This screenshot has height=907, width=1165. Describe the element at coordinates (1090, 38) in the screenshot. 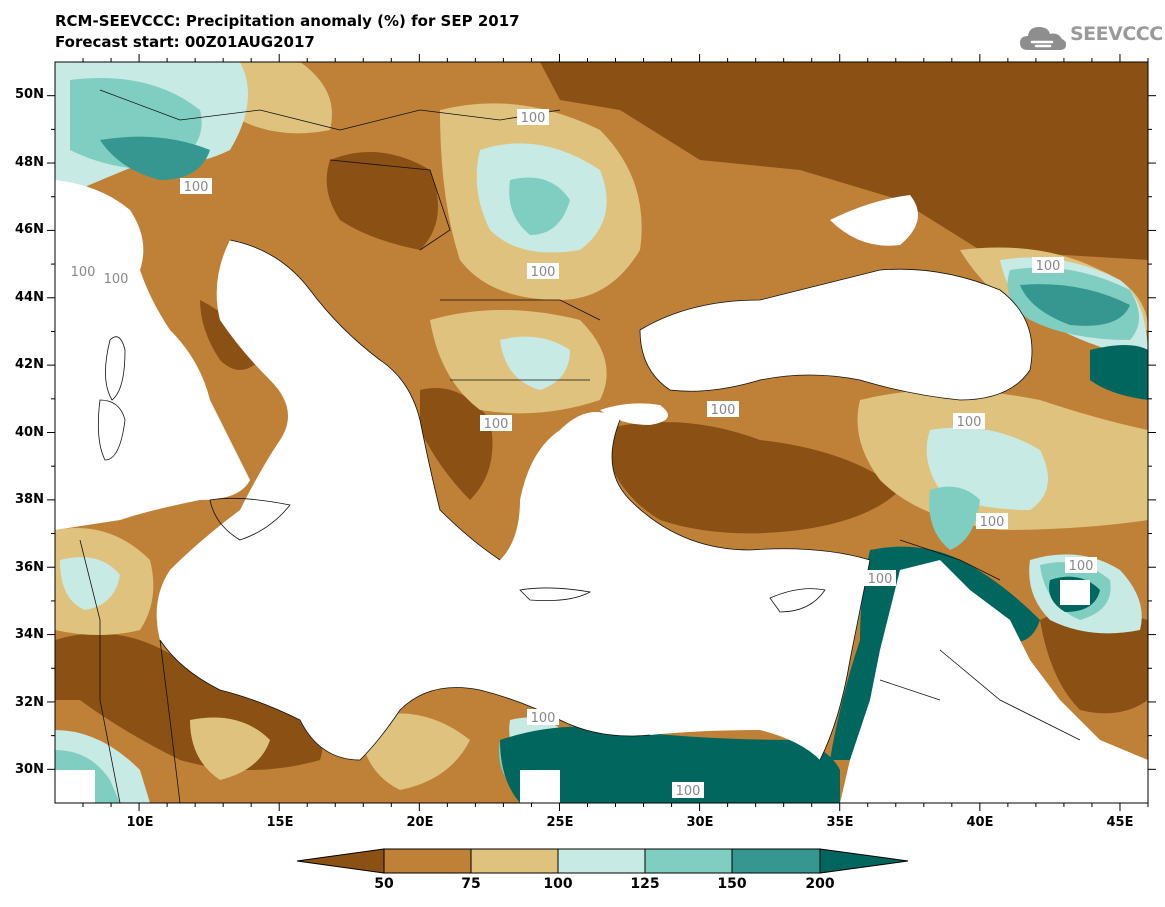

I see `seevccc-logo: SEEVCCC` at that location.